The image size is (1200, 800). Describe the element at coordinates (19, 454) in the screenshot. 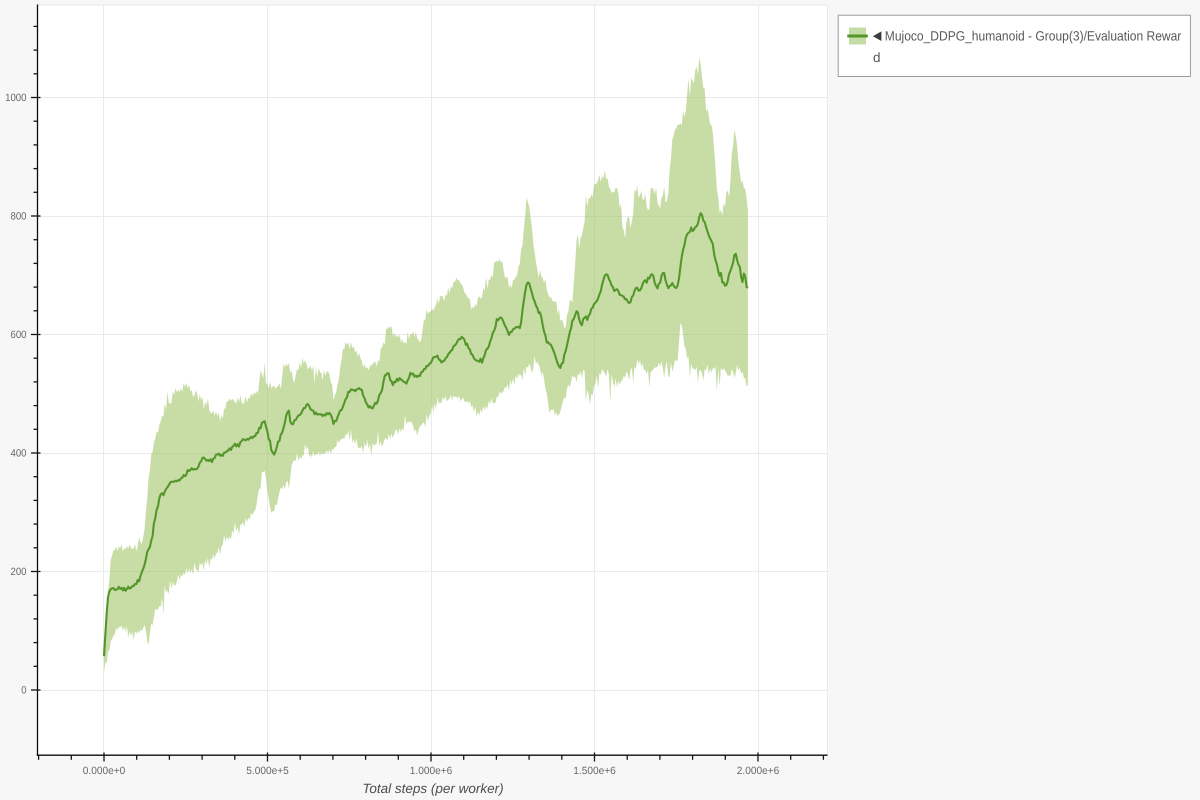

I see `svg-text: 400` at that location.